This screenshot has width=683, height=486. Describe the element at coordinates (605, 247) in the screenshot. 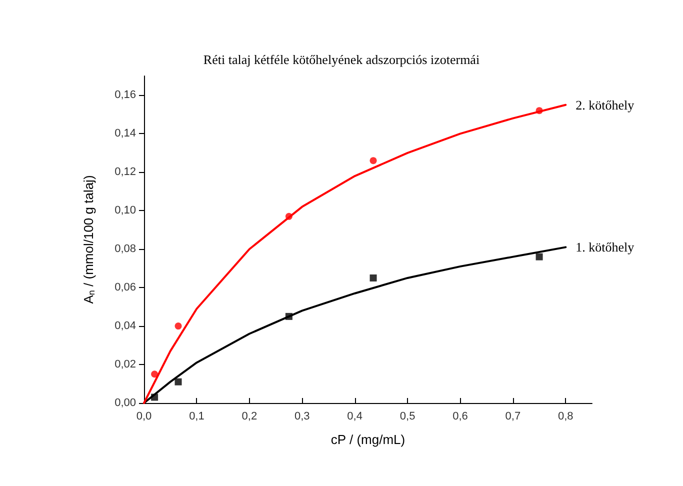

I see `series-label: 1. kötőhely` at that location.